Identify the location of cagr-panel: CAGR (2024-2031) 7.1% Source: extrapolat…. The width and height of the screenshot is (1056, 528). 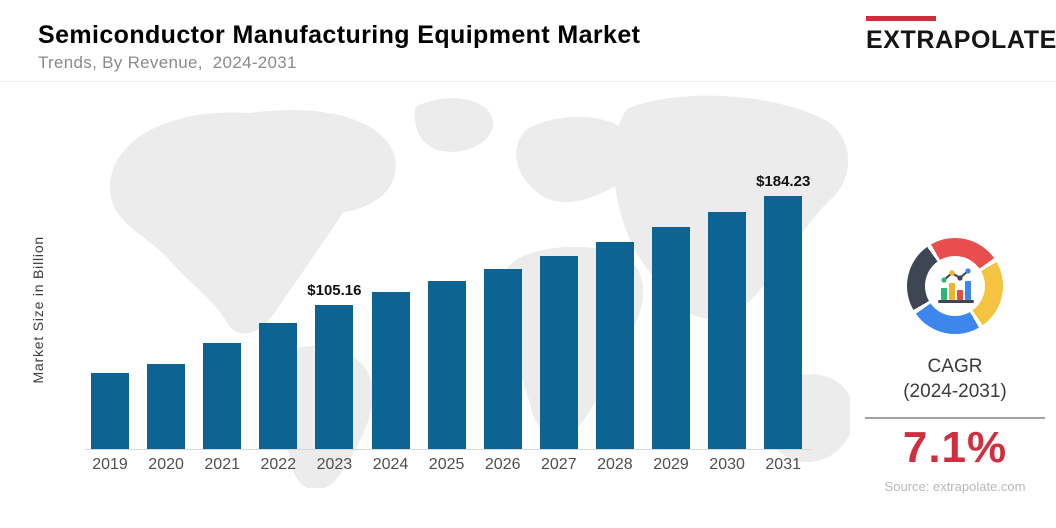
(955, 362).